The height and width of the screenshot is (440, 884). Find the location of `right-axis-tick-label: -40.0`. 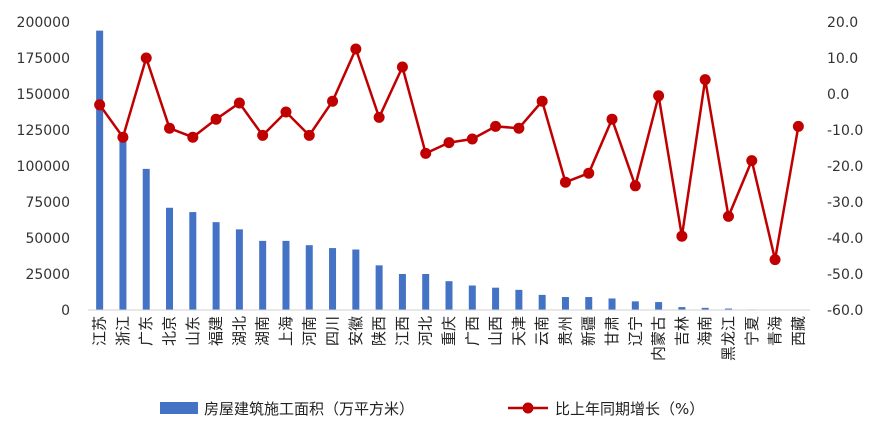

right-axis-tick-label: -40.0 is located at coordinates (845, 239).